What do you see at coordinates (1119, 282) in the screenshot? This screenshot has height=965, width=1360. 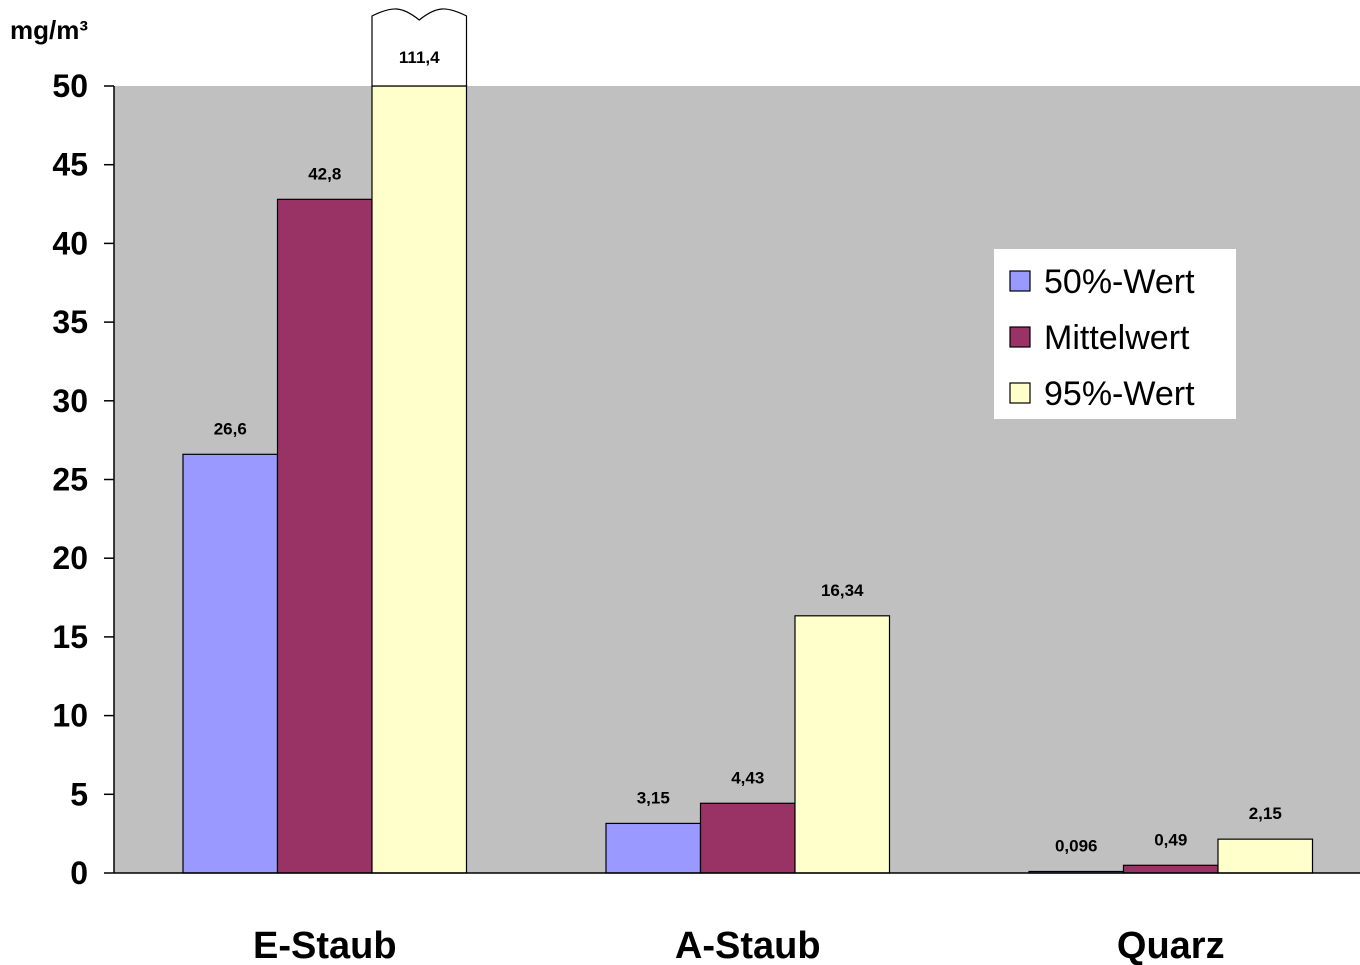 I see `legend-label: 50%-Wert` at bounding box center [1119, 282].